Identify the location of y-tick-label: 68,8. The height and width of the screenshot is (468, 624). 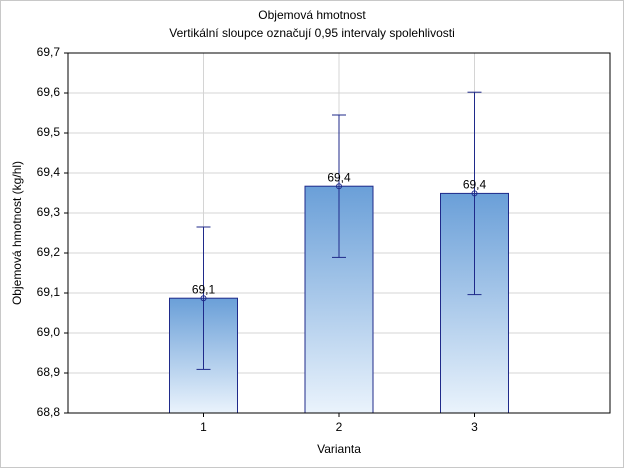
(49, 412).